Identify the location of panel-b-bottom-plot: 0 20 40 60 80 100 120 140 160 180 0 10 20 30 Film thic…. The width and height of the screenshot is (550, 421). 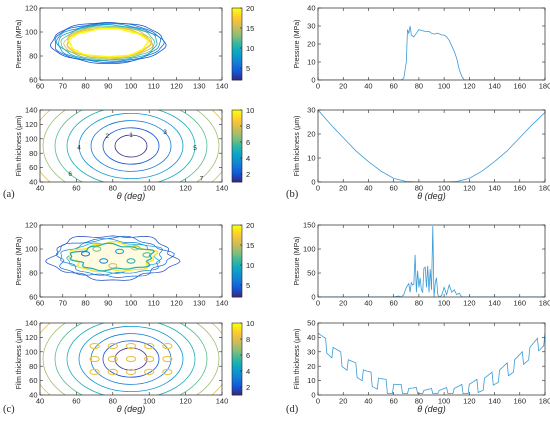
(422, 153).